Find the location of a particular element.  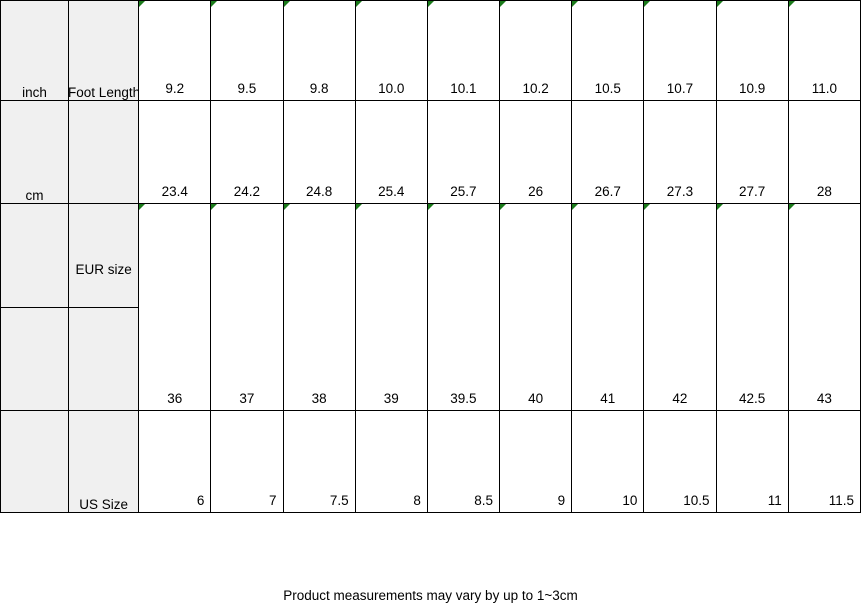

cell-cm-8: 27.3 is located at coordinates (680, 152).